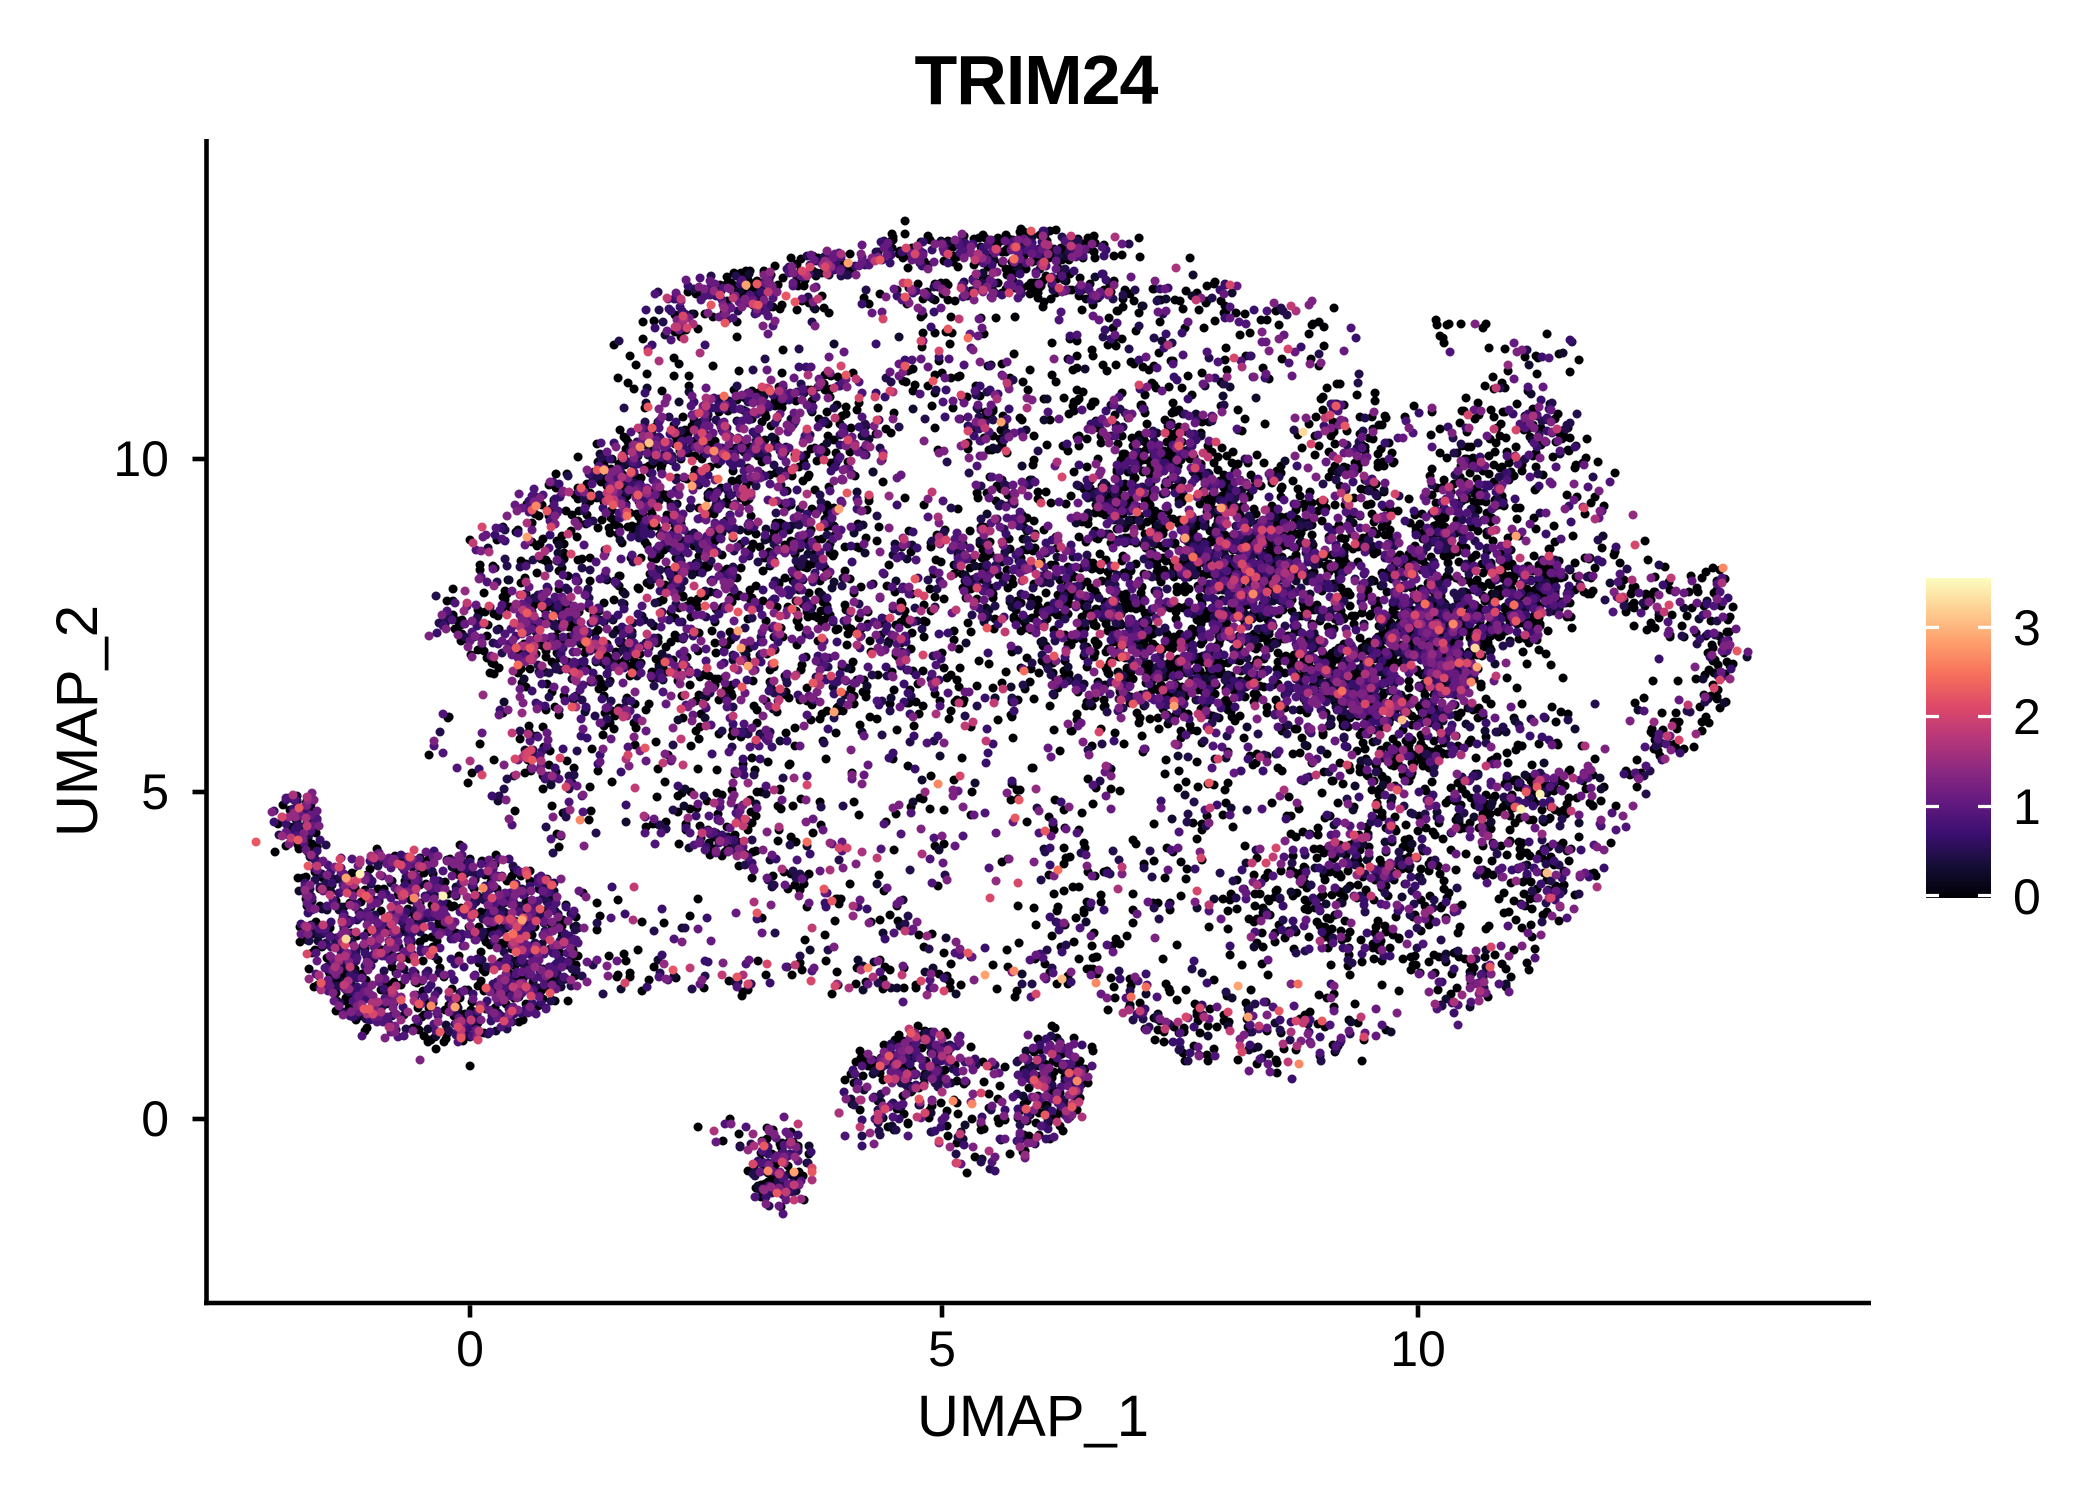  What do you see at coordinates (2027, 807) in the screenshot?
I see `svg-text: 1` at bounding box center [2027, 807].